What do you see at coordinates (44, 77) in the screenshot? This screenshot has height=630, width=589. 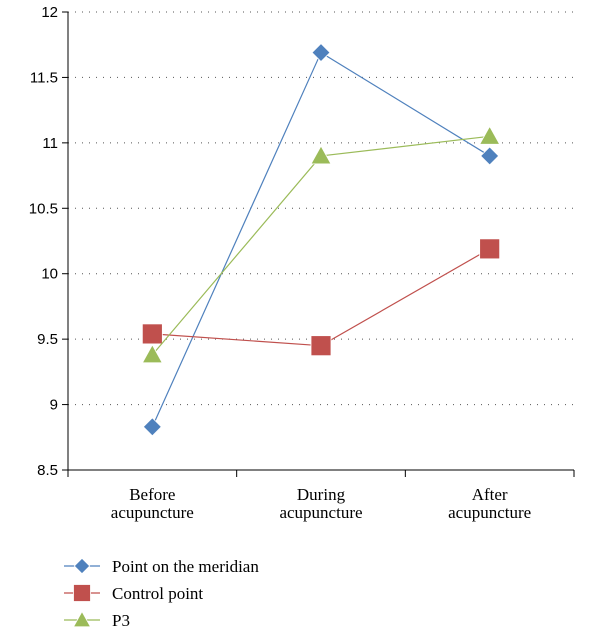 I see `y-tick-label: 11.5` at bounding box center [44, 77].